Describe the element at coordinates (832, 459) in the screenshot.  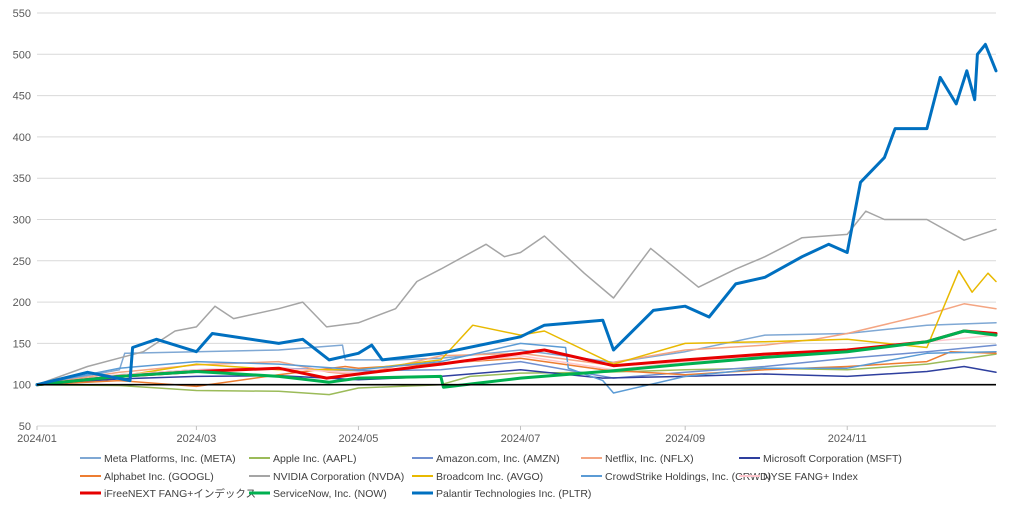
I see `legend-label-4: Microsoft Corporation (MSFT)` at that location.